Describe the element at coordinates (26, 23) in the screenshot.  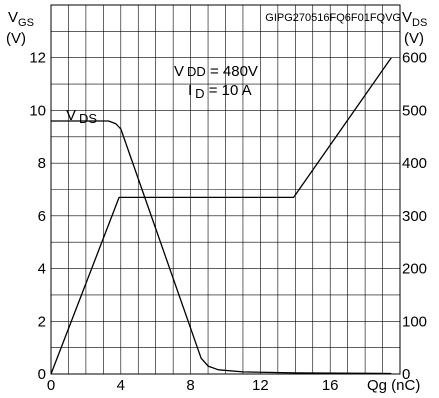
I see `left-axis-label-sub: GS` at that location.